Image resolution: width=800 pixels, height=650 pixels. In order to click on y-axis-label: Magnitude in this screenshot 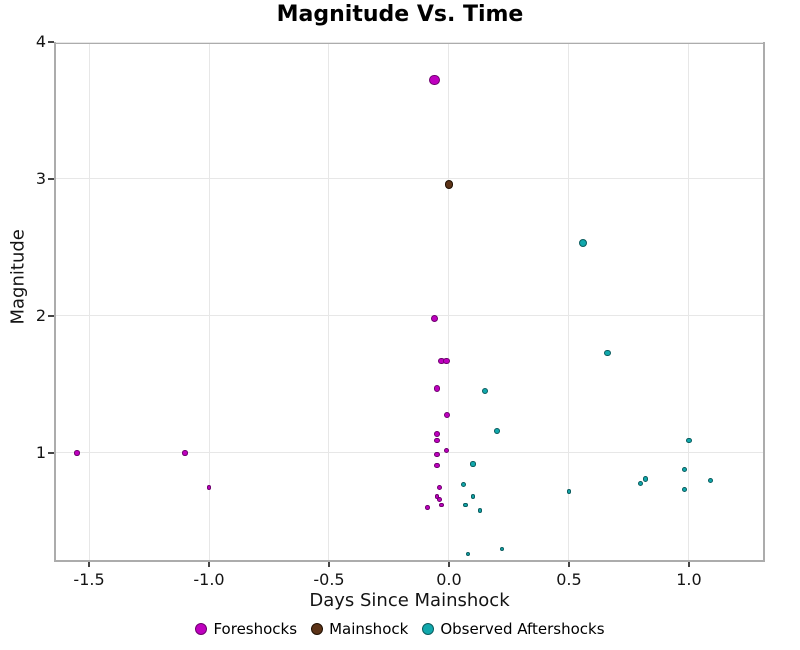, I will do `click(18, 277)`.